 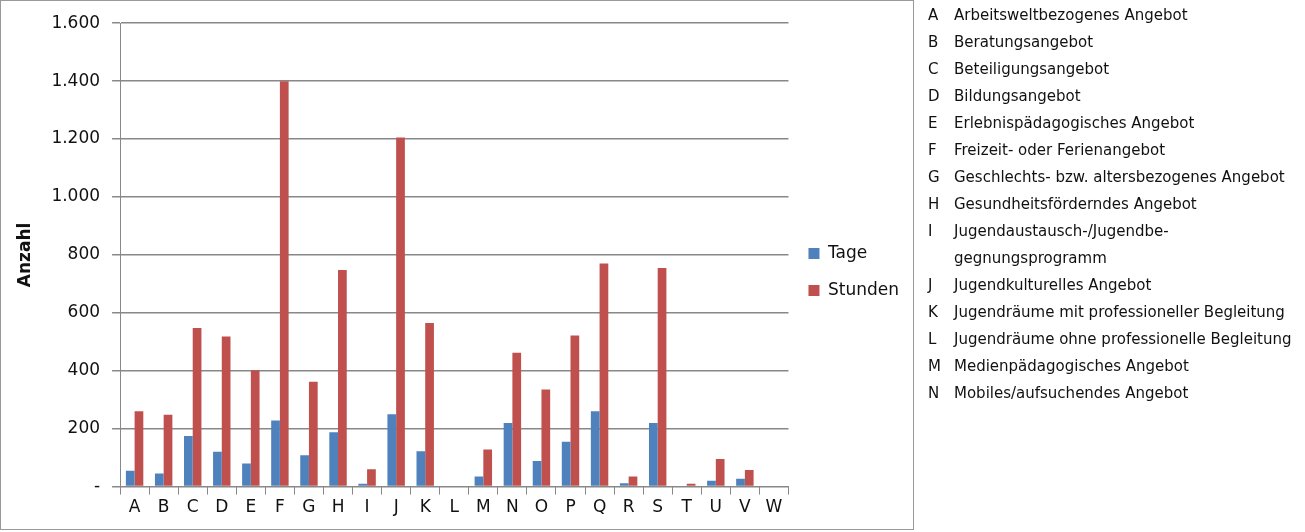 I want to click on x-tick-label: L, so click(x=454, y=506).